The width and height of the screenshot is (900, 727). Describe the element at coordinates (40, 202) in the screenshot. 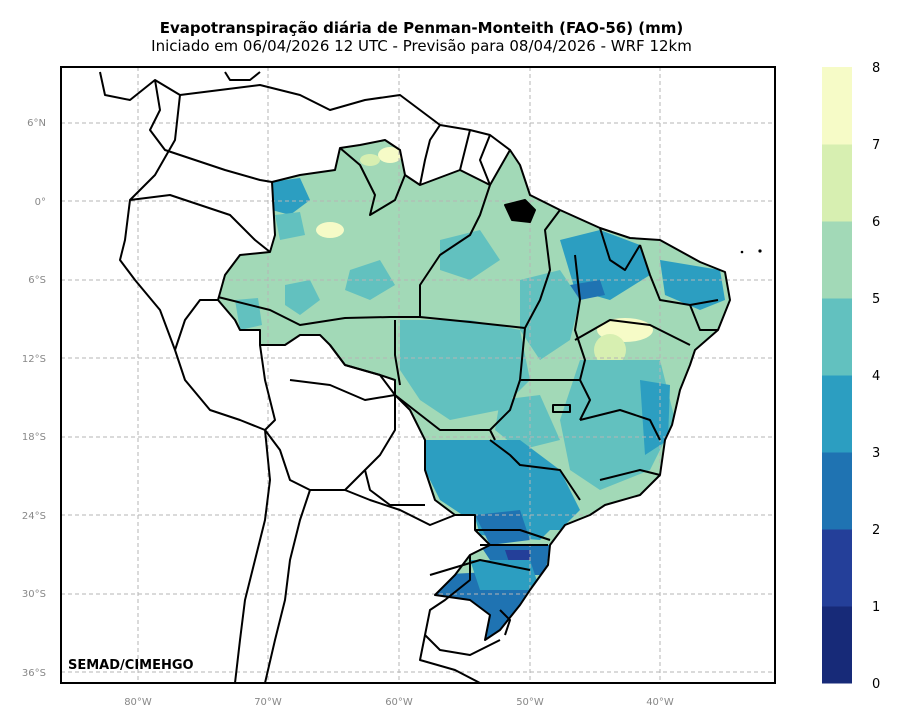

I see `lat-label: 0°` at that location.